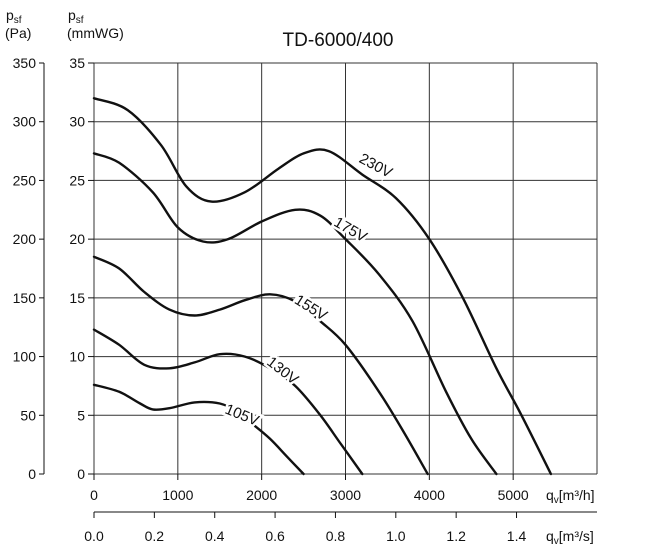  Describe the element at coordinates (513, 495) in the screenshot. I see `x-m3h-tick-label: 5000` at that location.